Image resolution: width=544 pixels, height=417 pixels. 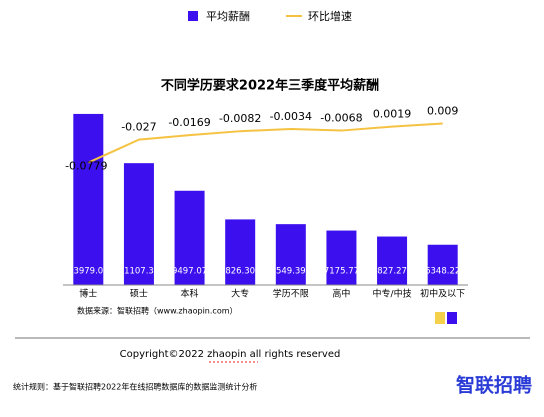 What do you see at coordinates (392, 294) in the screenshot?
I see `x-tick-label: 中专/中技` at bounding box center [392, 294].